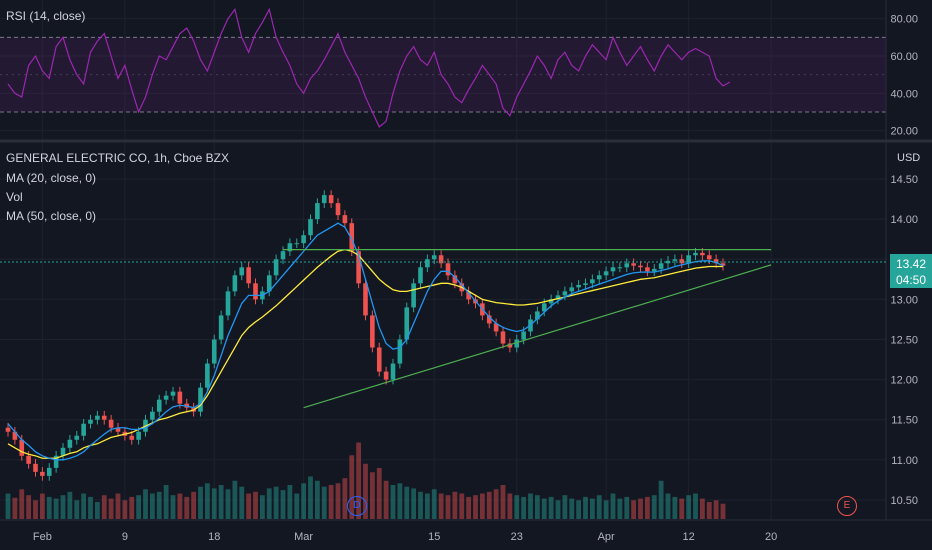 This screenshot has height=550, width=932. Describe the element at coordinates (537, 336) in the screenshot. I see `trendline-support` at that location.